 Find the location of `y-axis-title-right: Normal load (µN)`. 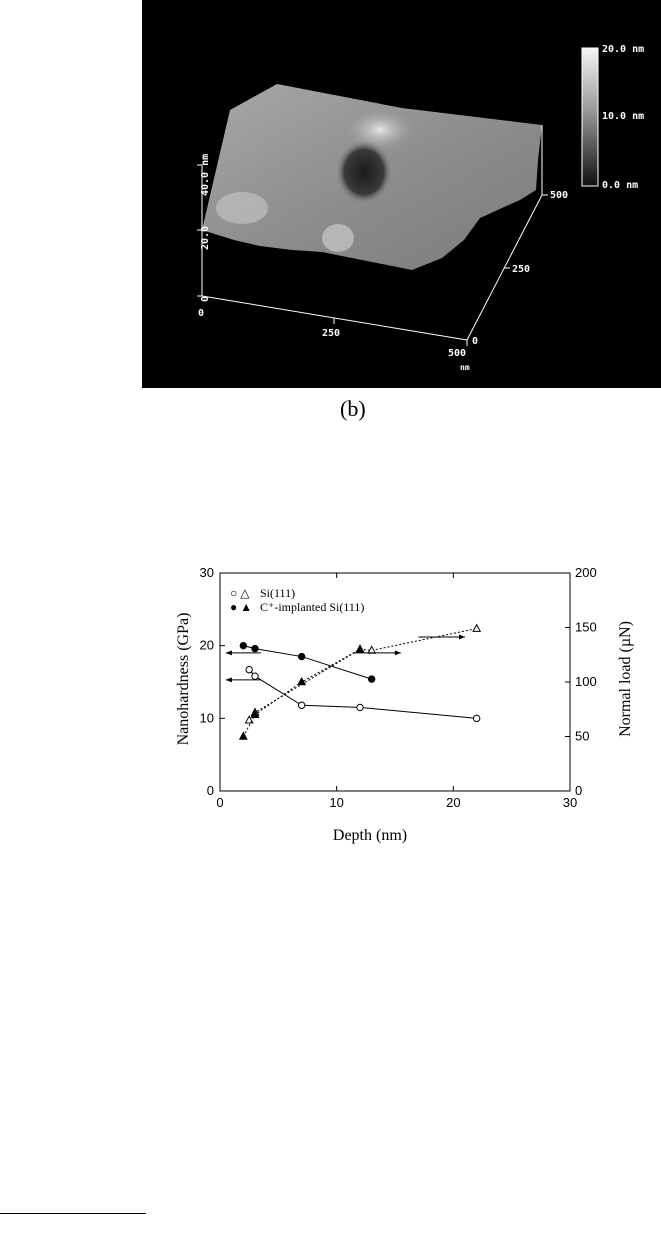

y-axis-title-right: Normal load (µN) is located at coordinates (625, 679).